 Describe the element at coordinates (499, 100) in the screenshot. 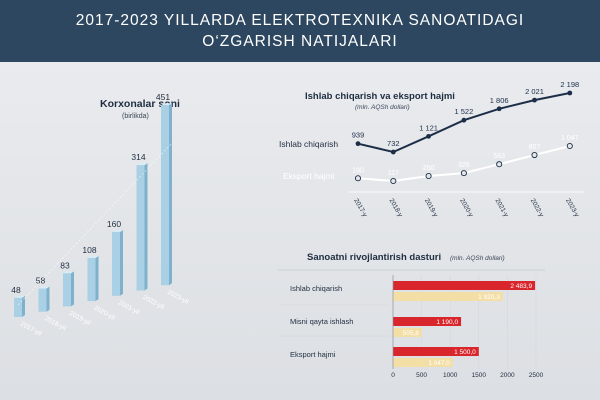

I see `label-ishlab-chiqarish: 1 806` at that location.